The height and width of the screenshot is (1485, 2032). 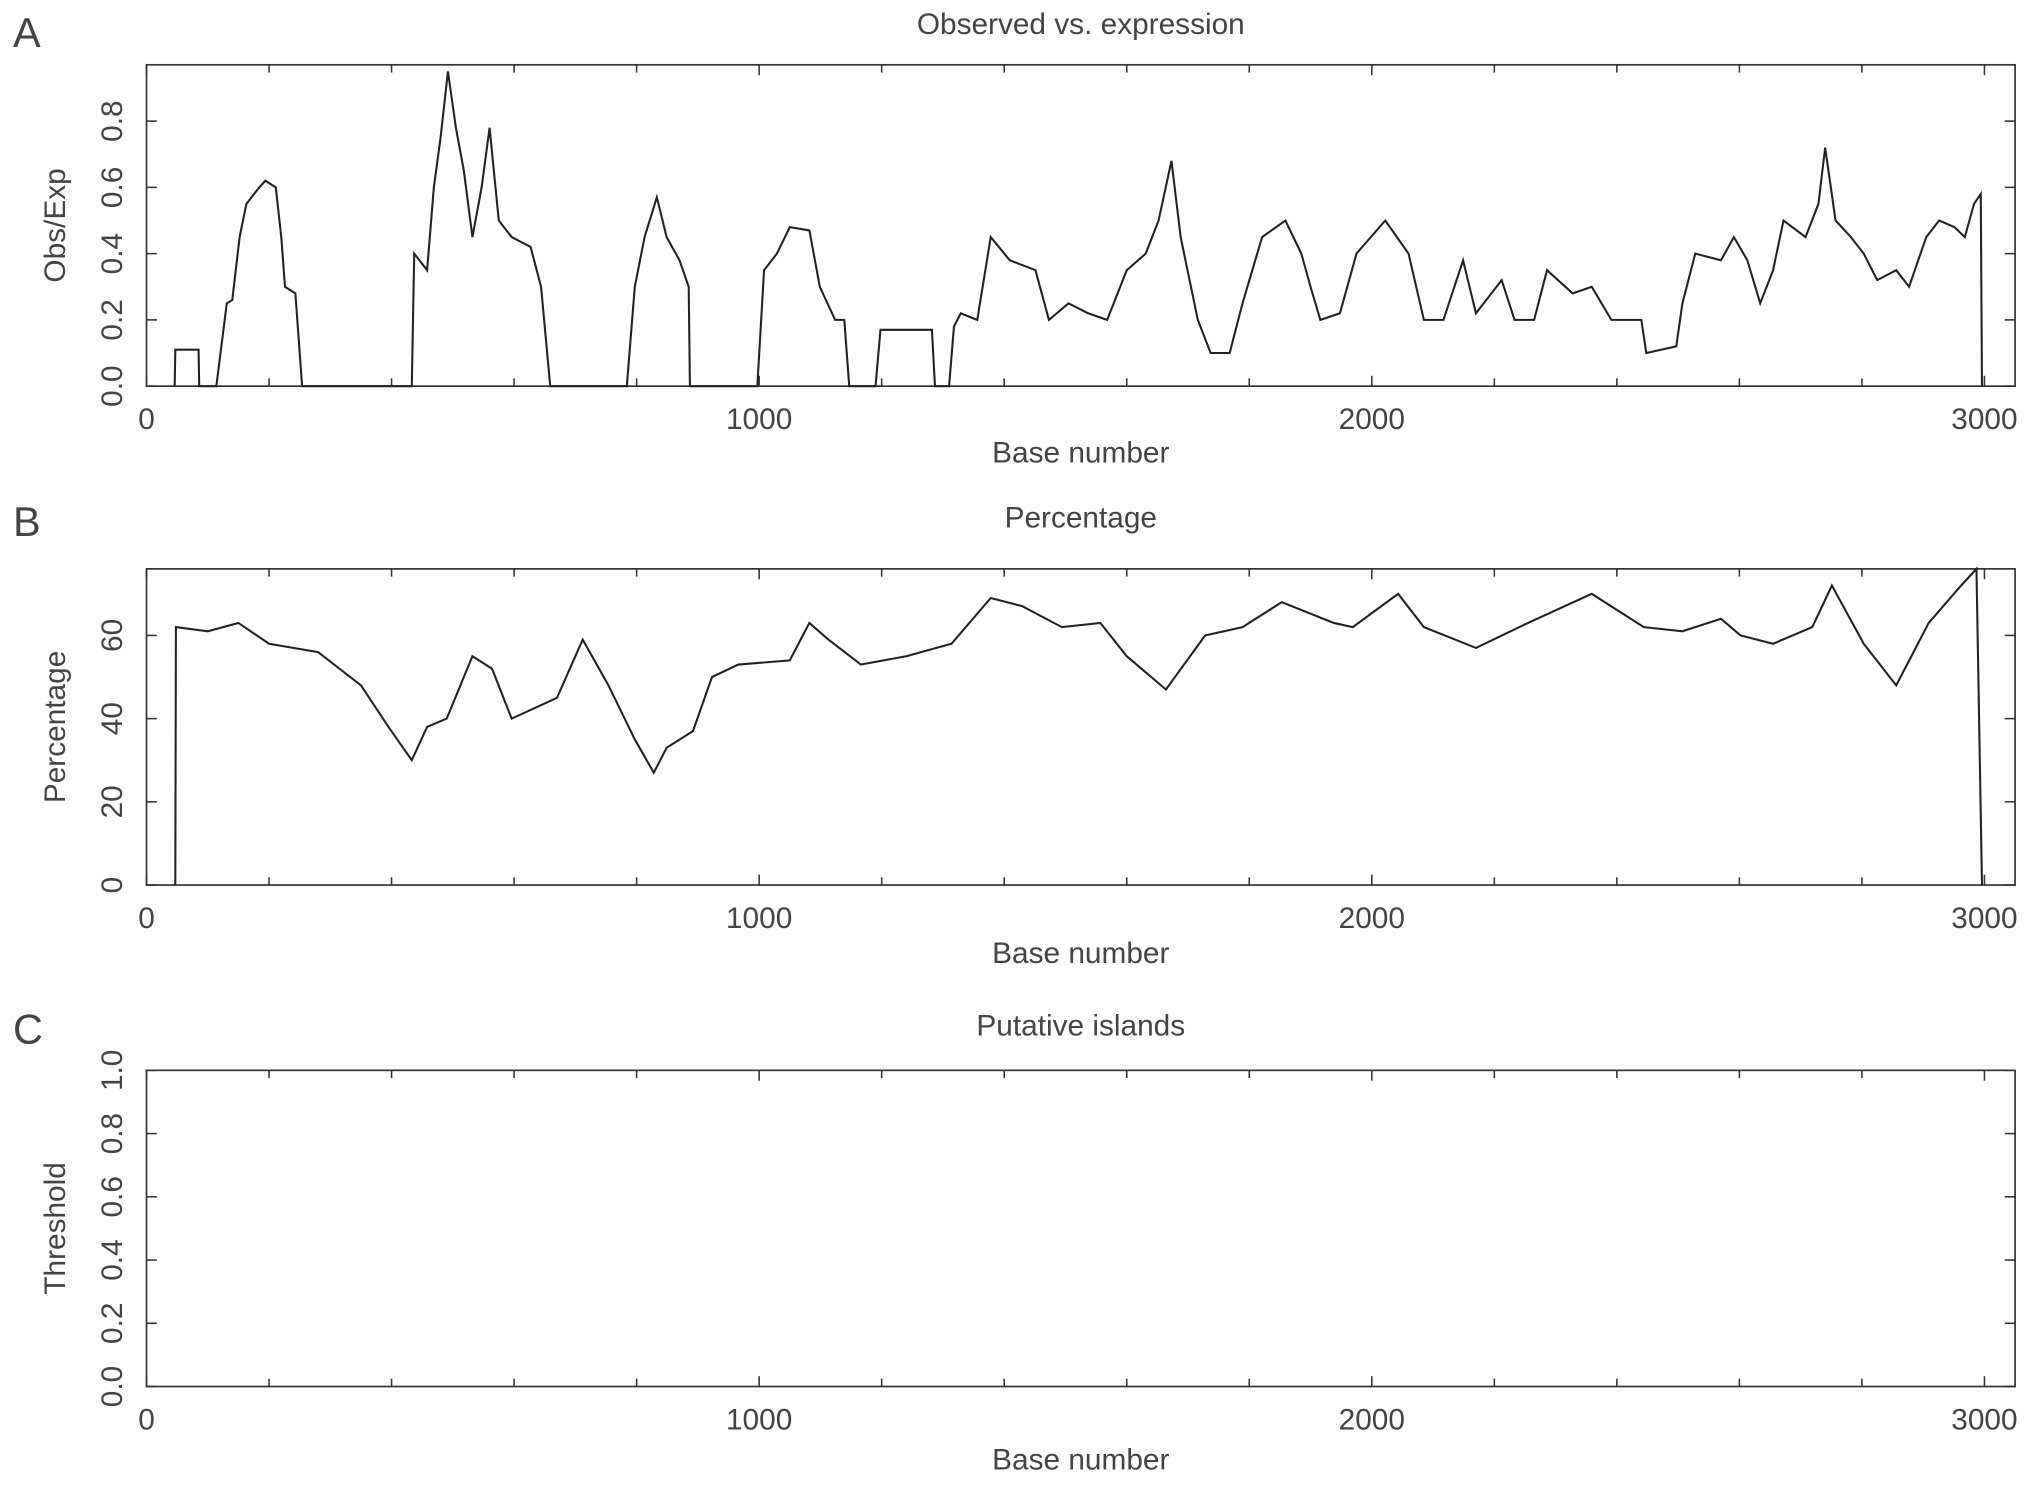 I want to click on y-axis-label: Obs/Exp, so click(x=55, y=225).